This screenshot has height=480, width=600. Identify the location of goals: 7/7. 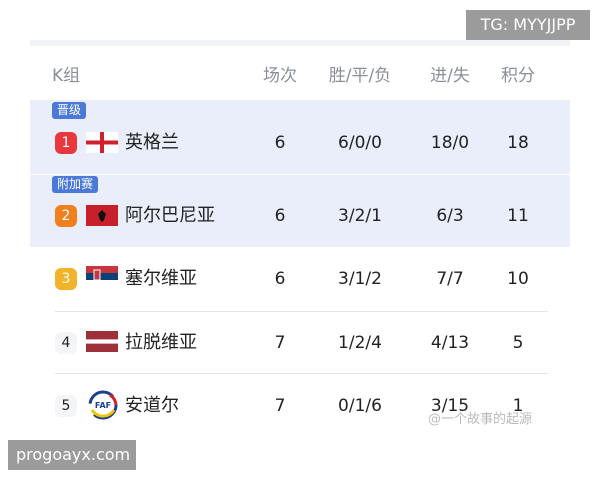
(450, 279).